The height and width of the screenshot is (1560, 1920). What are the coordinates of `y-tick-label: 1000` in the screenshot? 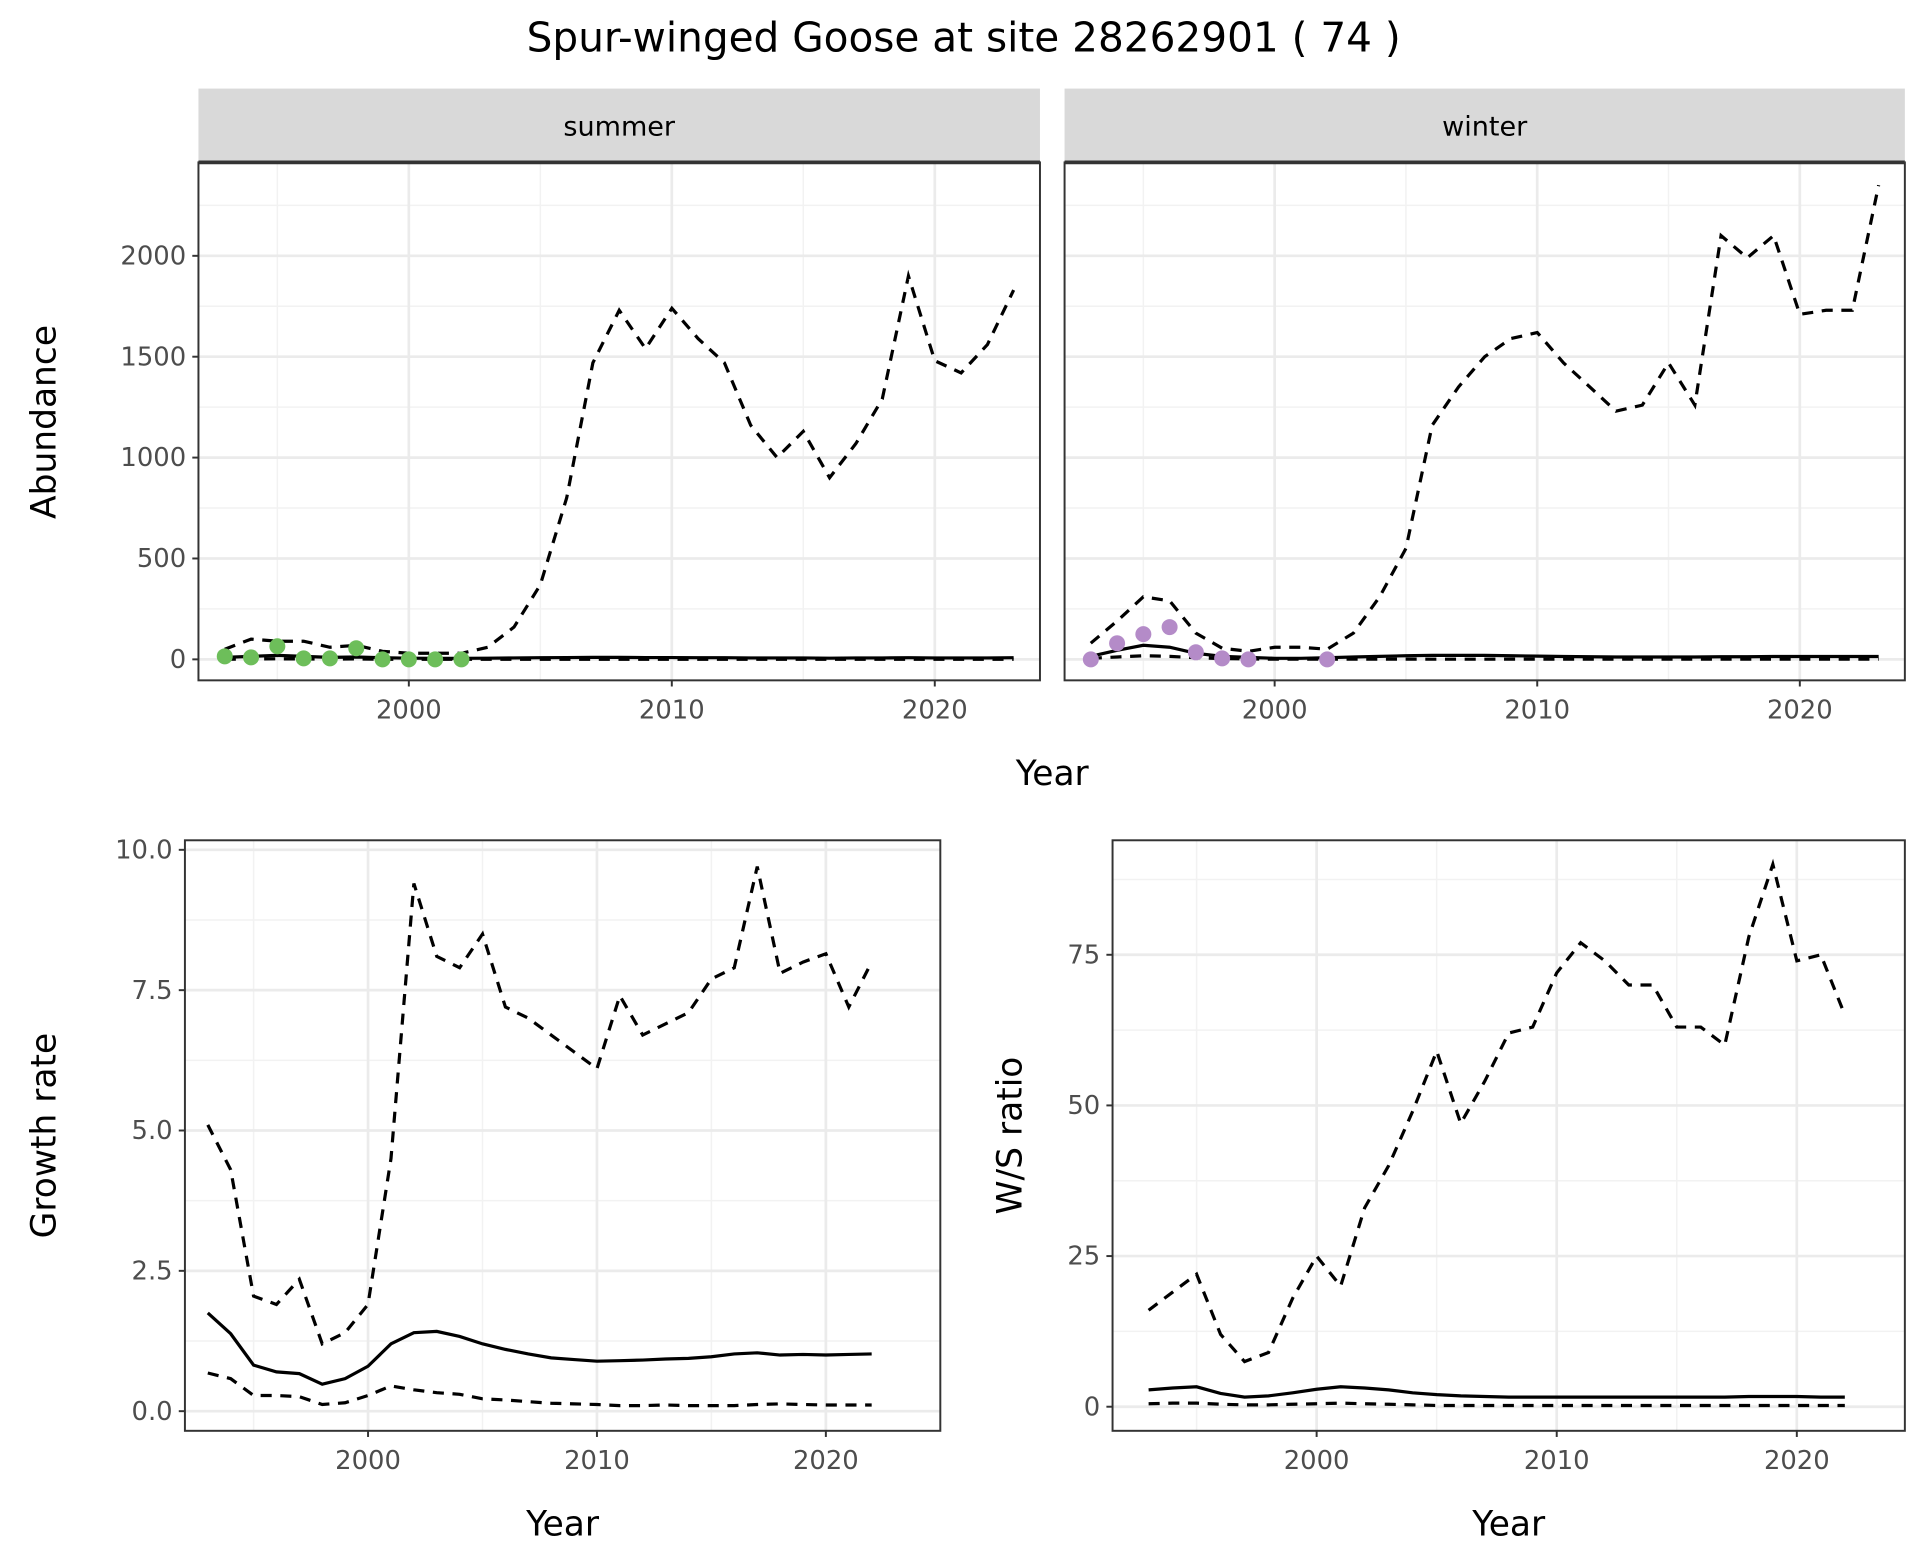 It's located at (153, 458).